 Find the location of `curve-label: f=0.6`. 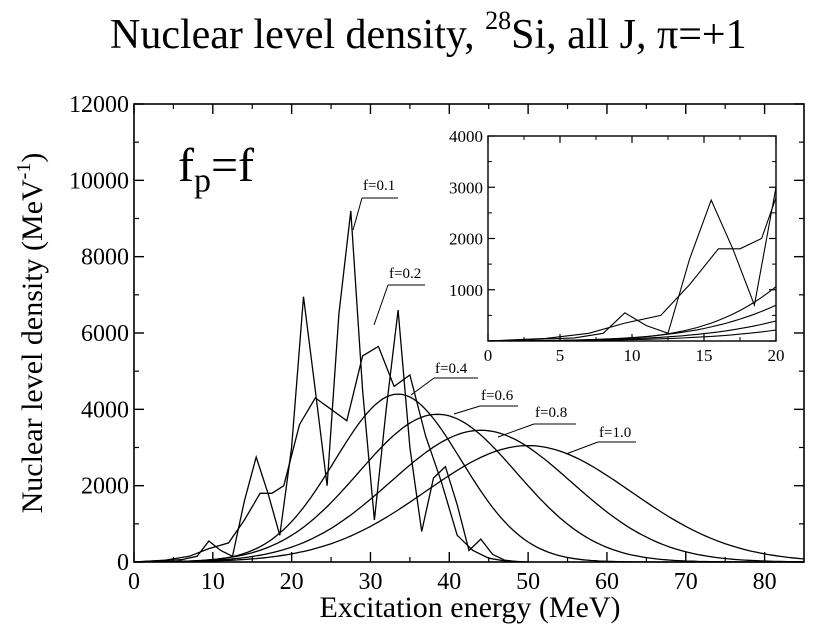

curve-label: f=0.6 is located at coordinates (497, 396).